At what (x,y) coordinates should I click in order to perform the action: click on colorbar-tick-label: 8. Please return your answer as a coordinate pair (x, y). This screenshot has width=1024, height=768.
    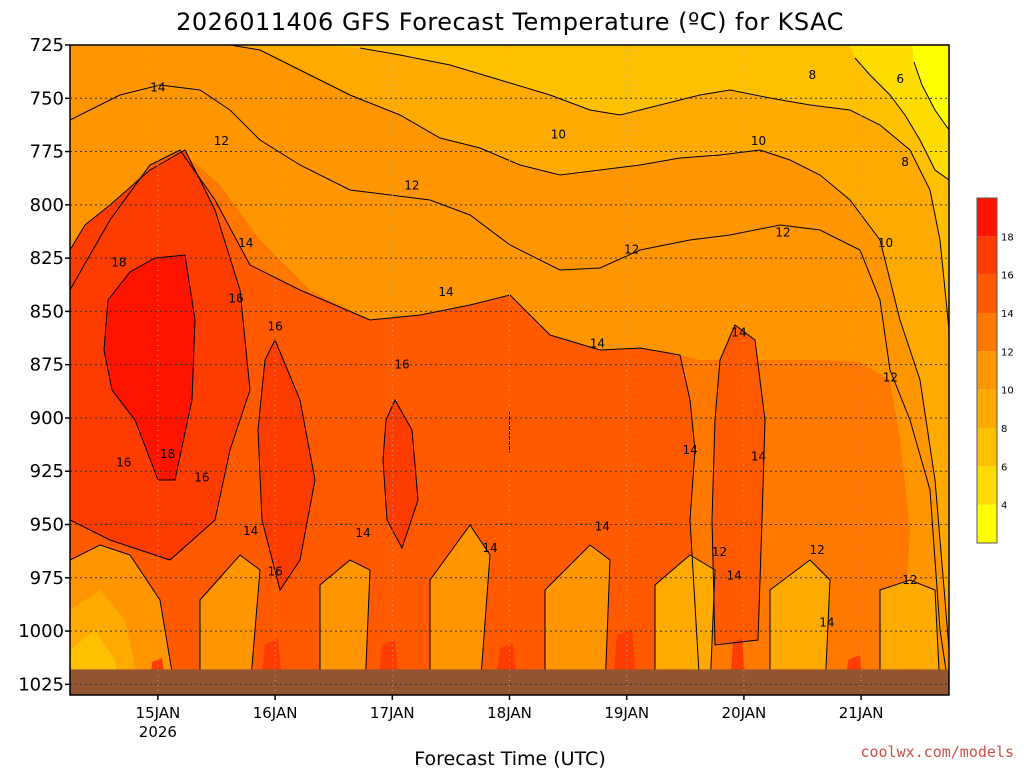
    Looking at the image, I should click on (1004, 429).